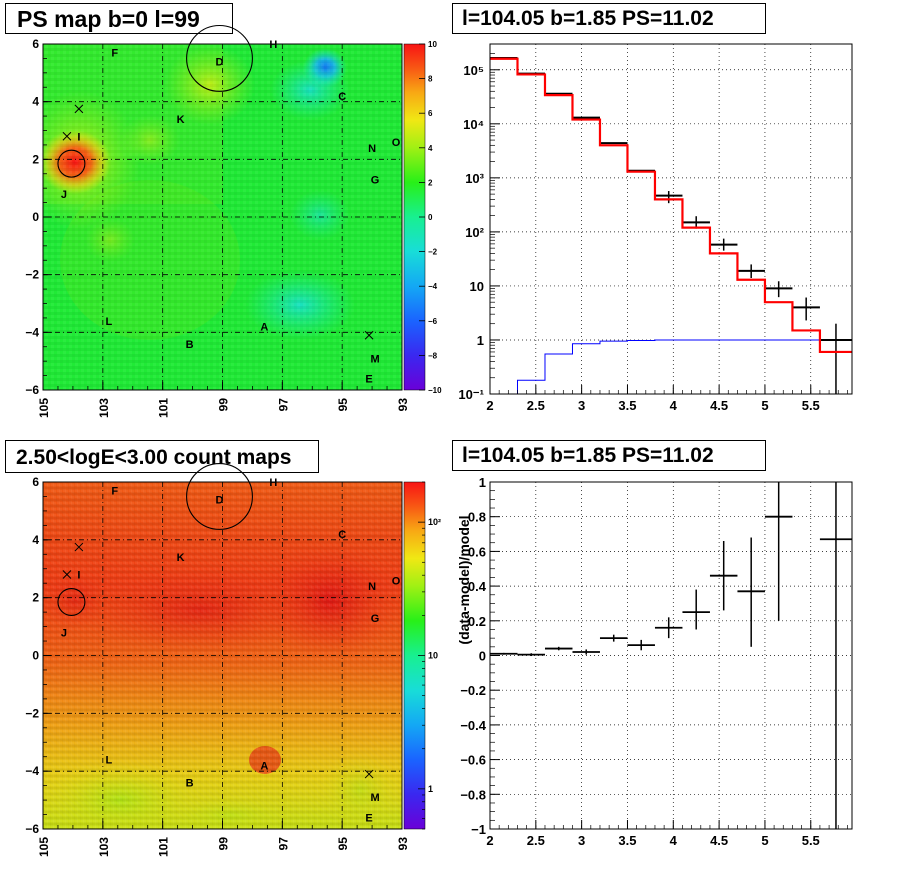  What do you see at coordinates (162, 456) in the screenshot?
I see `count-map-title: 2.50<logE<3.00 count maps` at bounding box center [162, 456].